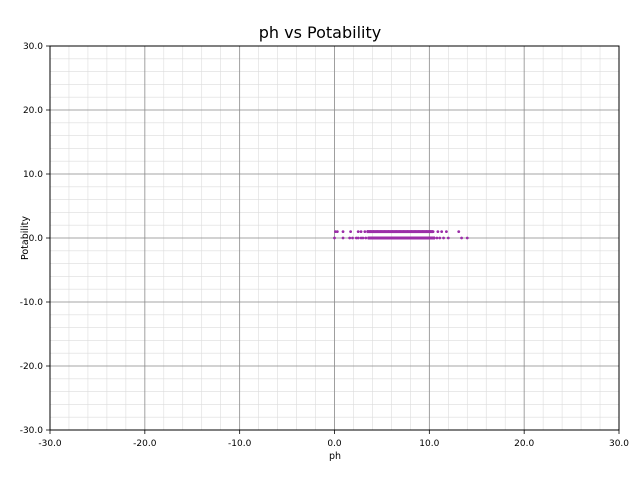  I want to click on y-tick-label: -30.0, so click(32, 431).